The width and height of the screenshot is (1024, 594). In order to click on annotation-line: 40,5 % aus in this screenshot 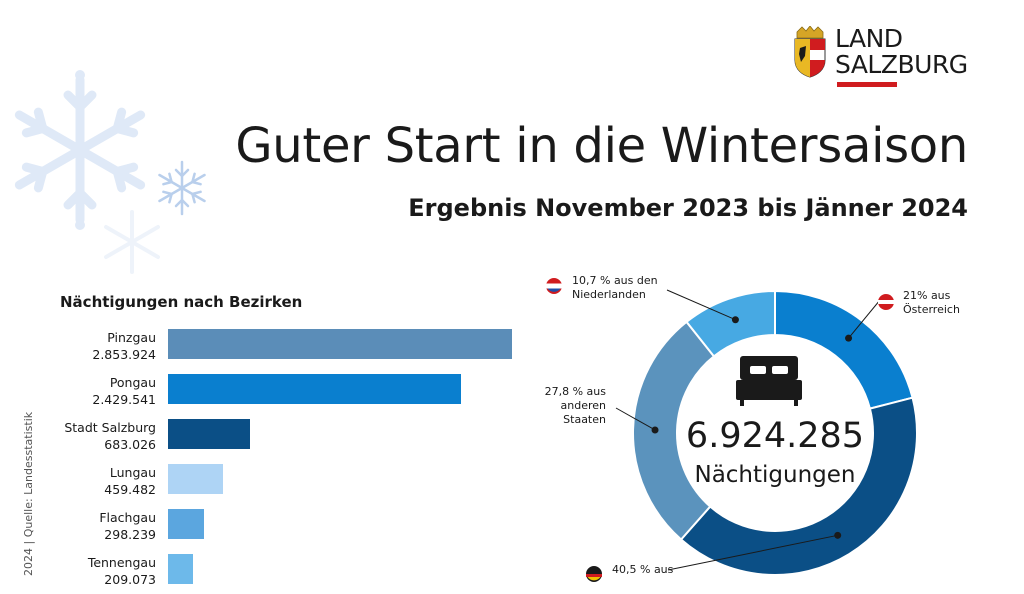, I will do `click(643, 569)`.